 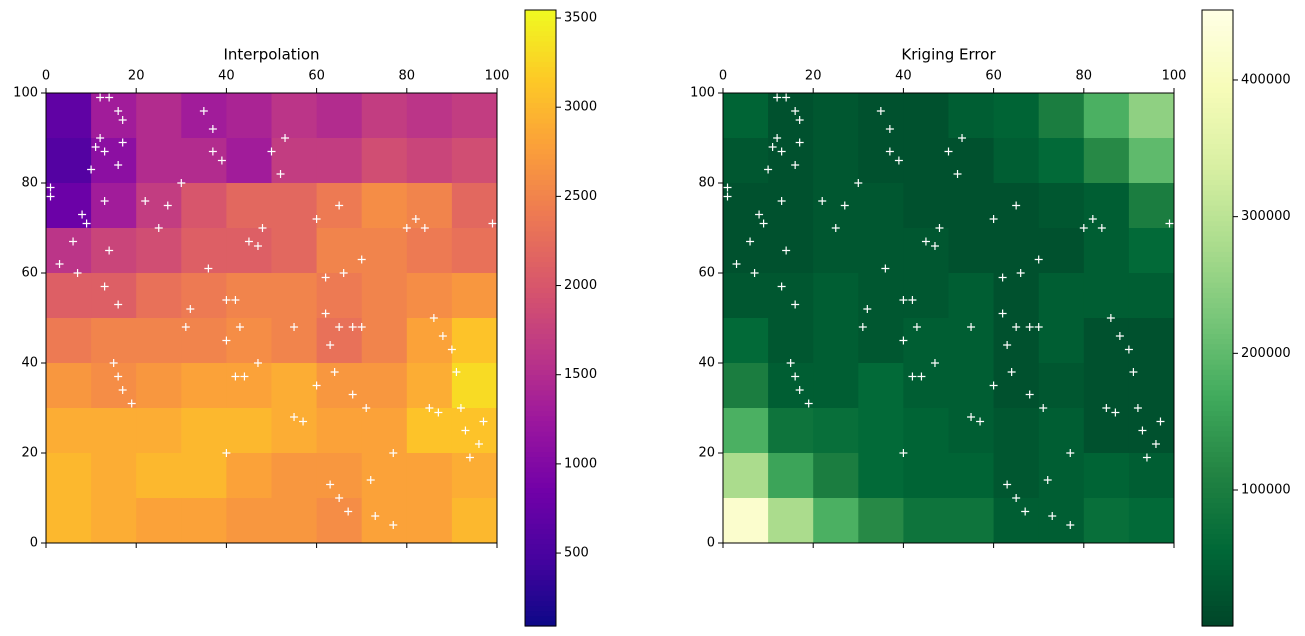 I want to click on colorbar-tick-label: 3000, so click(x=580, y=107).